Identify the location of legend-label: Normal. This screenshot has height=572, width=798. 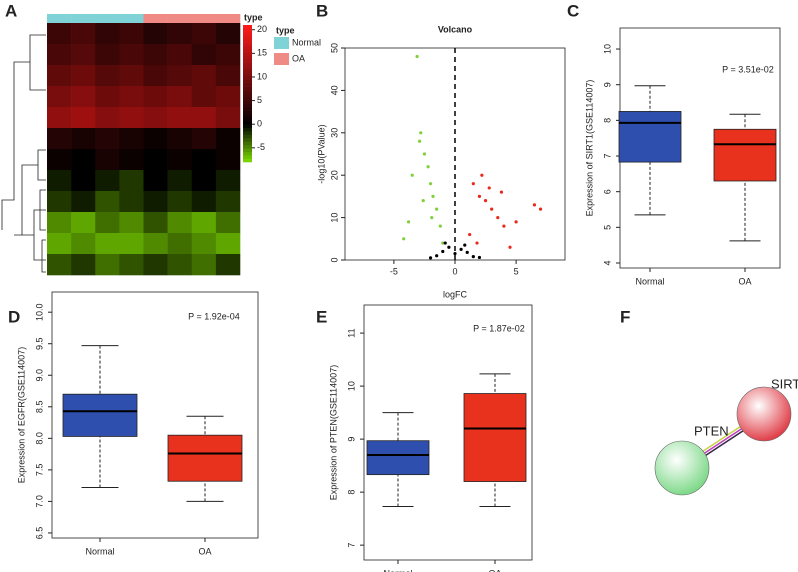
(306, 42).